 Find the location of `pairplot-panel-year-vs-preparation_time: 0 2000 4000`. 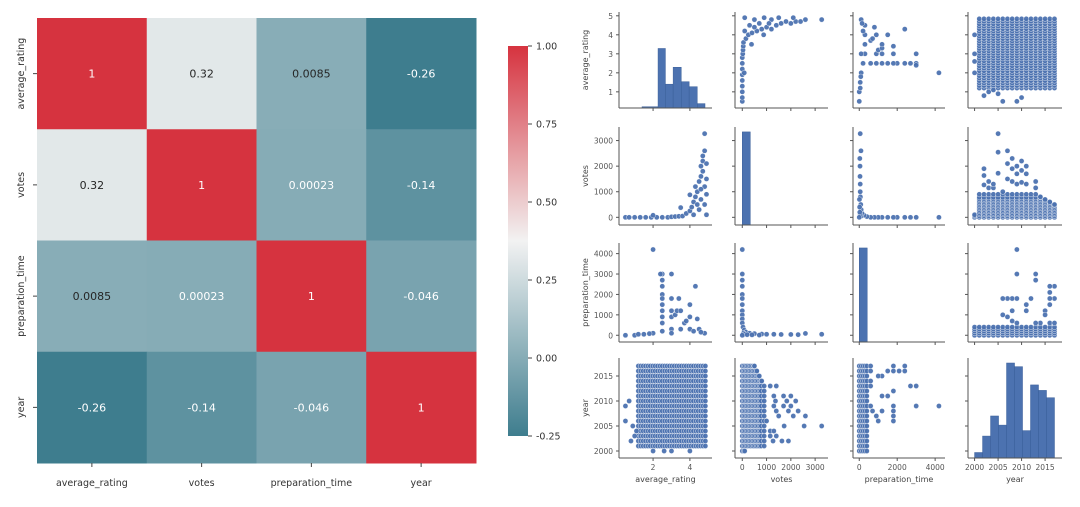

pairplot-panel-year-vs-preparation_time: 0 2000 4000 is located at coordinates (897, 415).